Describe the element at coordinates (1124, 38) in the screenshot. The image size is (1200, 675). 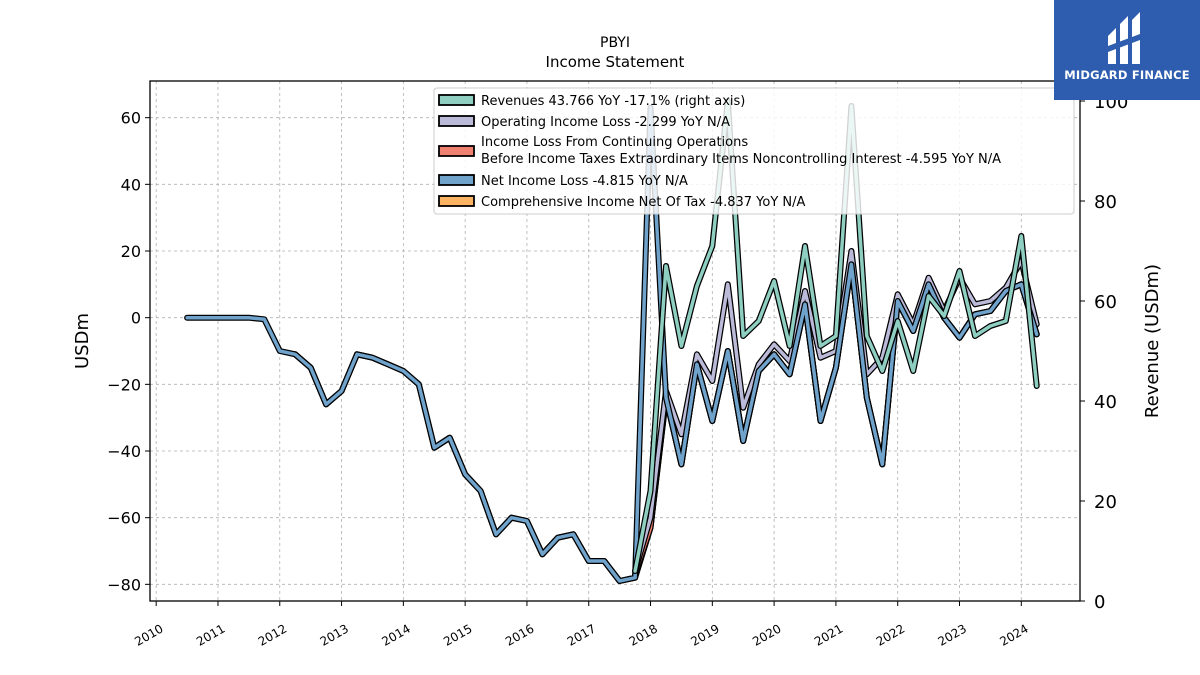
I see `logo-mark-icon` at that location.